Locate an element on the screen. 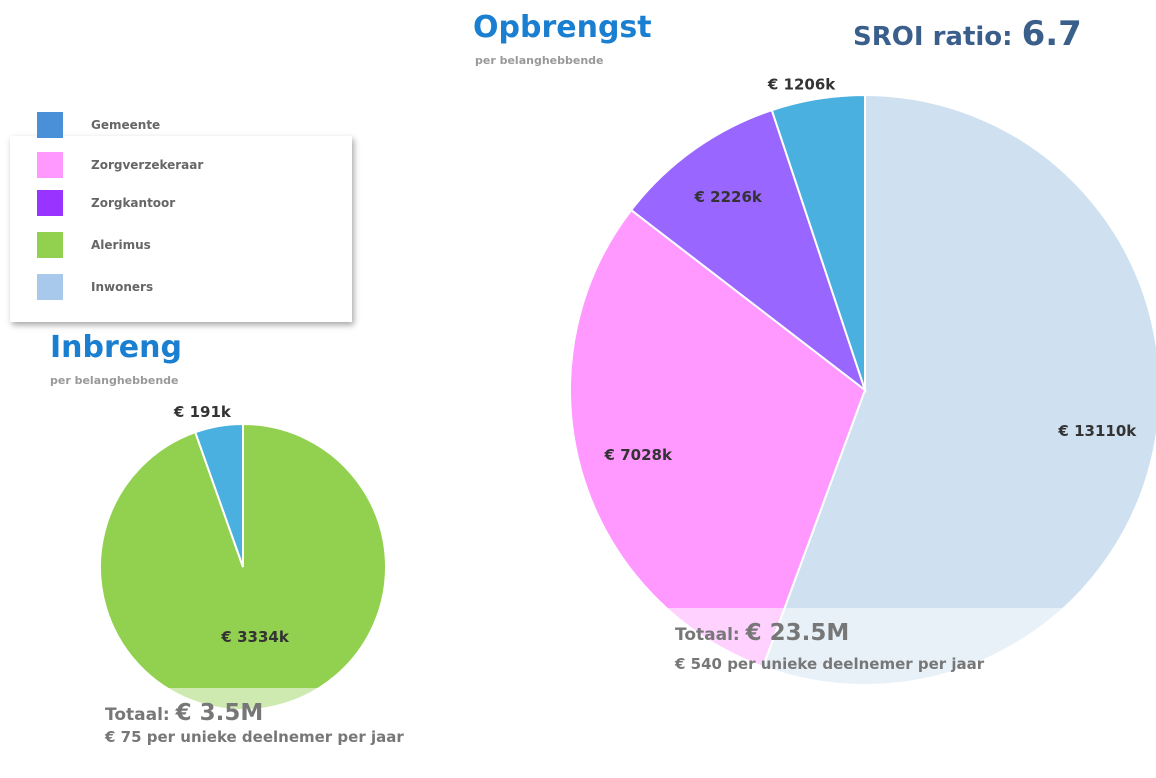  legend-item: Zorgverzekeraar is located at coordinates (120, 165).